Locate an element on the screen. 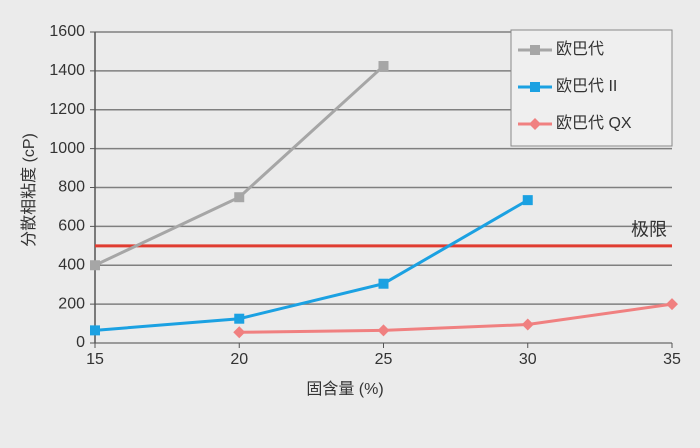 This screenshot has height=448, width=700. y-tick-label: 200 is located at coordinates (71, 303).